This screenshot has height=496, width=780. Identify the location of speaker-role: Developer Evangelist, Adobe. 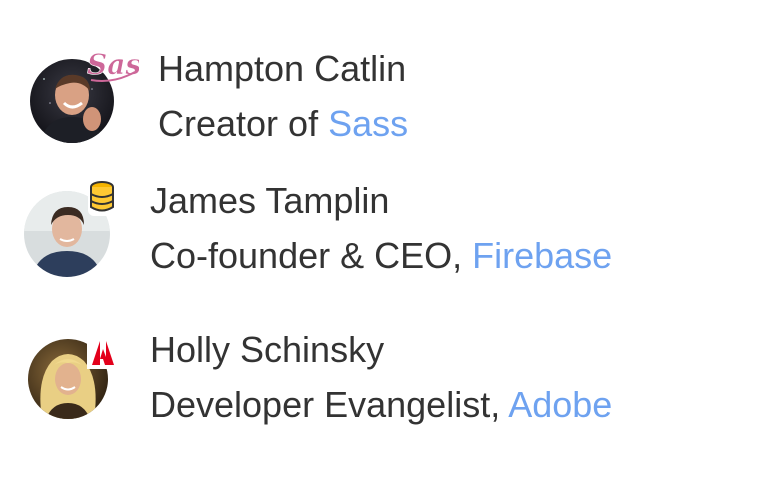
(381, 405).